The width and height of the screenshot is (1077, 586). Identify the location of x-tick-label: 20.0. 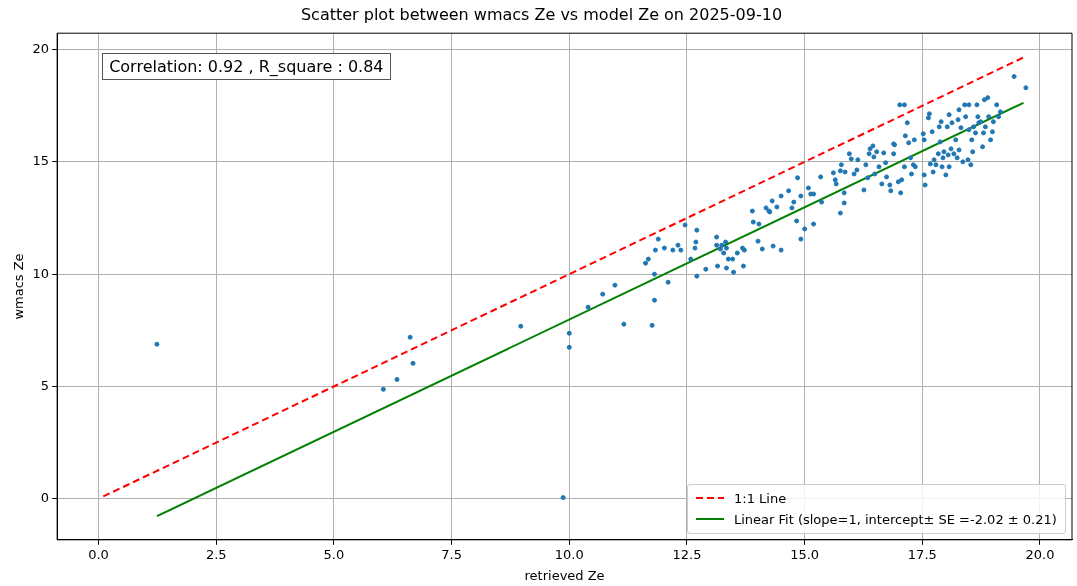
(1040, 554).